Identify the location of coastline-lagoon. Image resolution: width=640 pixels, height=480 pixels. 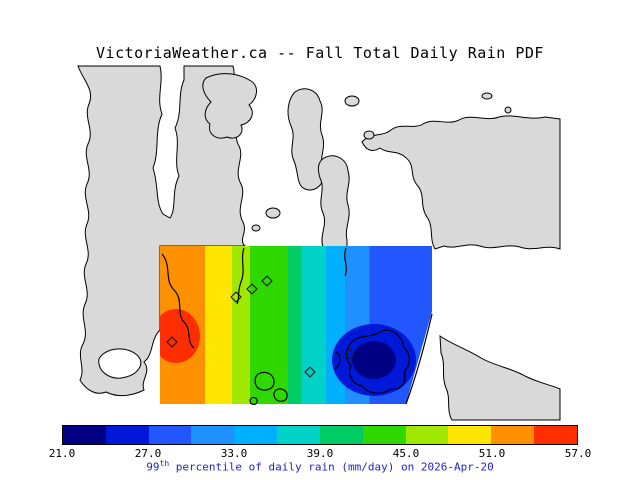
(264, 381).